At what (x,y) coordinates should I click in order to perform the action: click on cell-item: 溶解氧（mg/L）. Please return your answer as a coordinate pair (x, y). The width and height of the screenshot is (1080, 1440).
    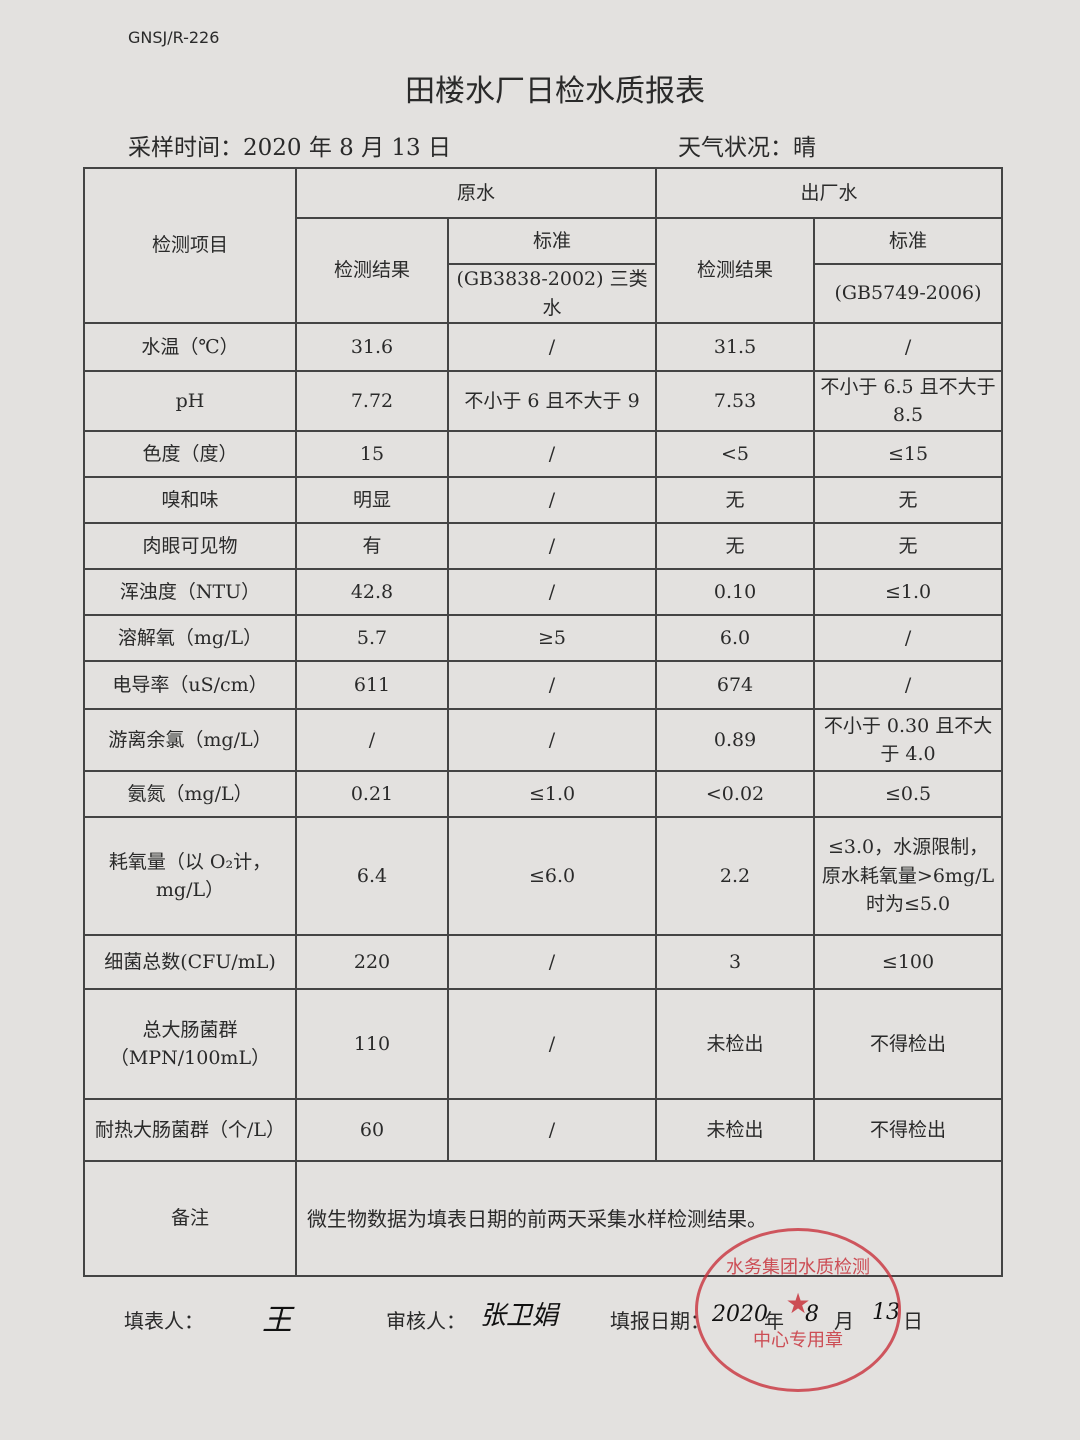
    Looking at the image, I should click on (190, 638).